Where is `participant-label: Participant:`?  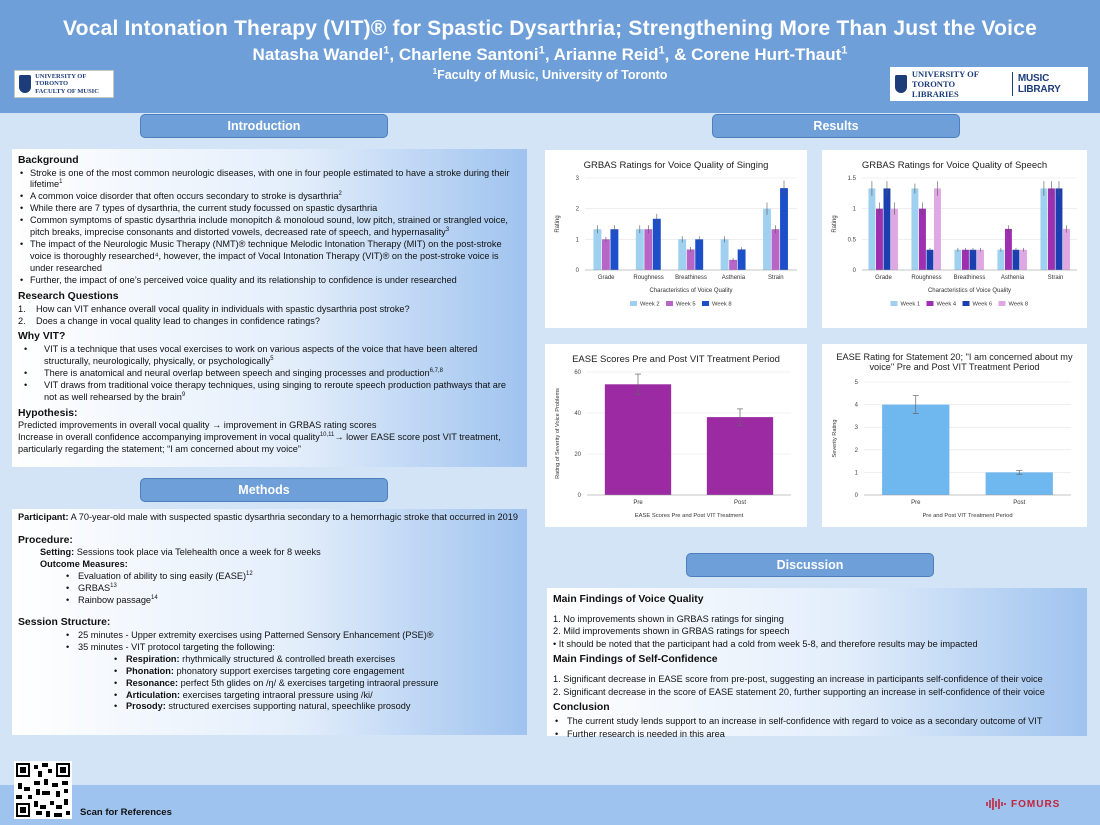
participant-label: Participant: is located at coordinates (43, 517).